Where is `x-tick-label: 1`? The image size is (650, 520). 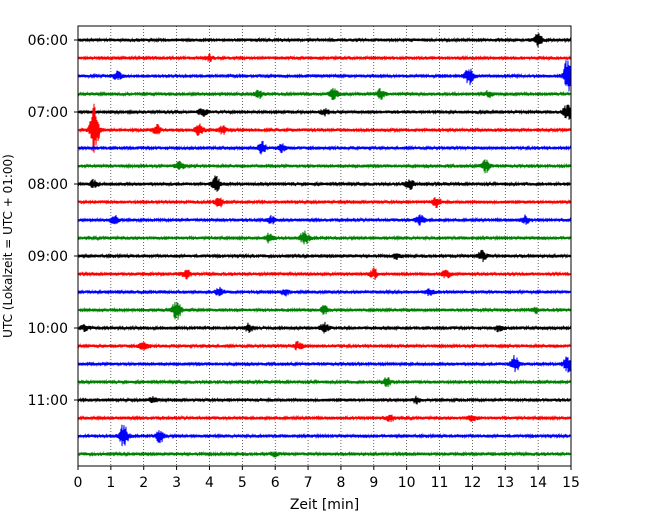 x-tick-label: 1 is located at coordinates (110, 483).